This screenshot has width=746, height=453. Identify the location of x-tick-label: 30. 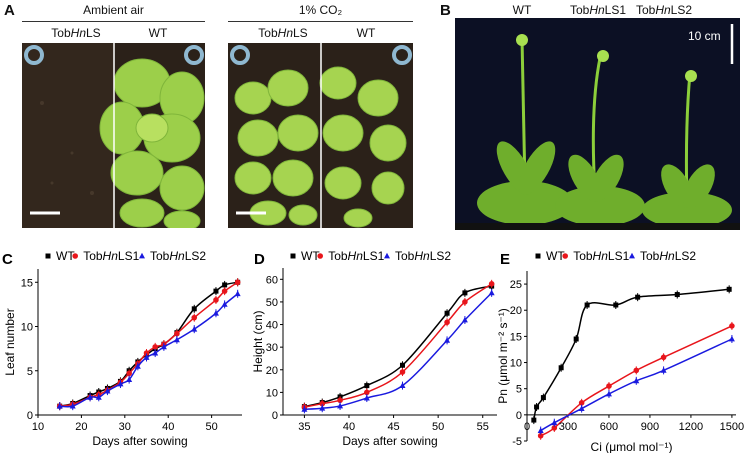
(125, 427).